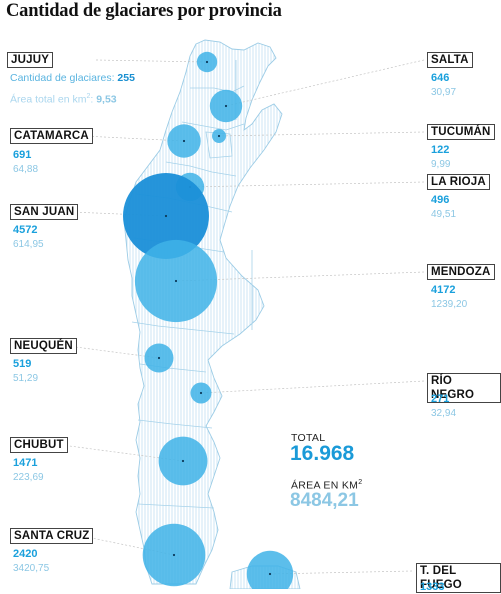 Image resolution: width=501 pixels, height=594 pixels. Describe the element at coordinates (62, 78) in the screenshot. I see `legend-count-label: Cantidad de glaciares:` at that location.